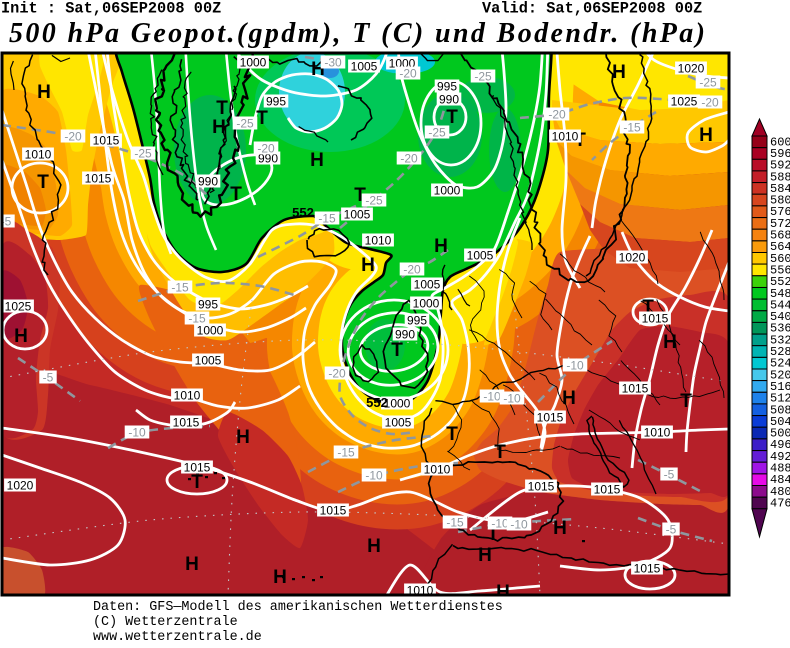 Image resolution: width=790 pixels, height=648 pixels. Describe the element at coordinates (780, 504) in the screenshot. I see `svg-text: 476` at that location.